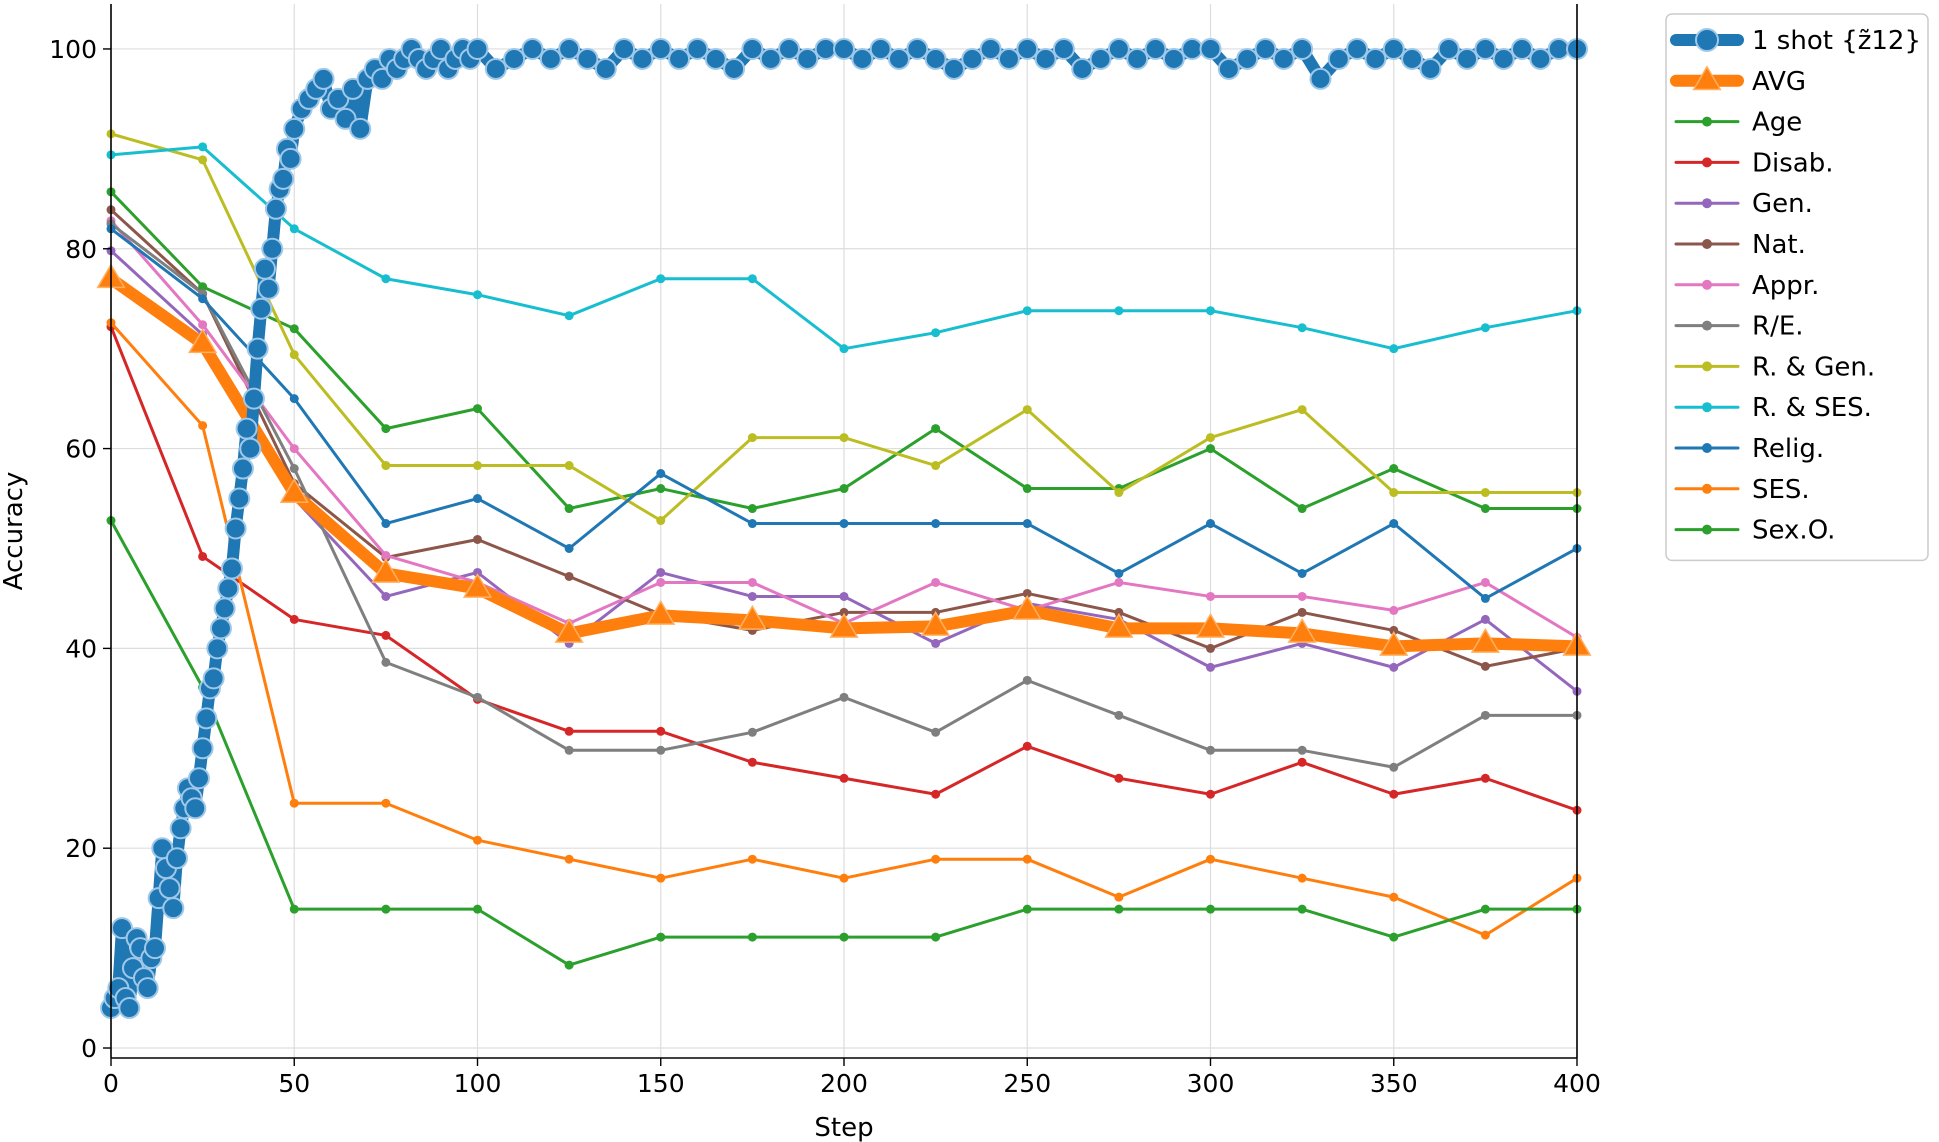  What do you see at coordinates (1754, 163) in the screenshot?
I see `legend-item: Disab.` at bounding box center [1754, 163].